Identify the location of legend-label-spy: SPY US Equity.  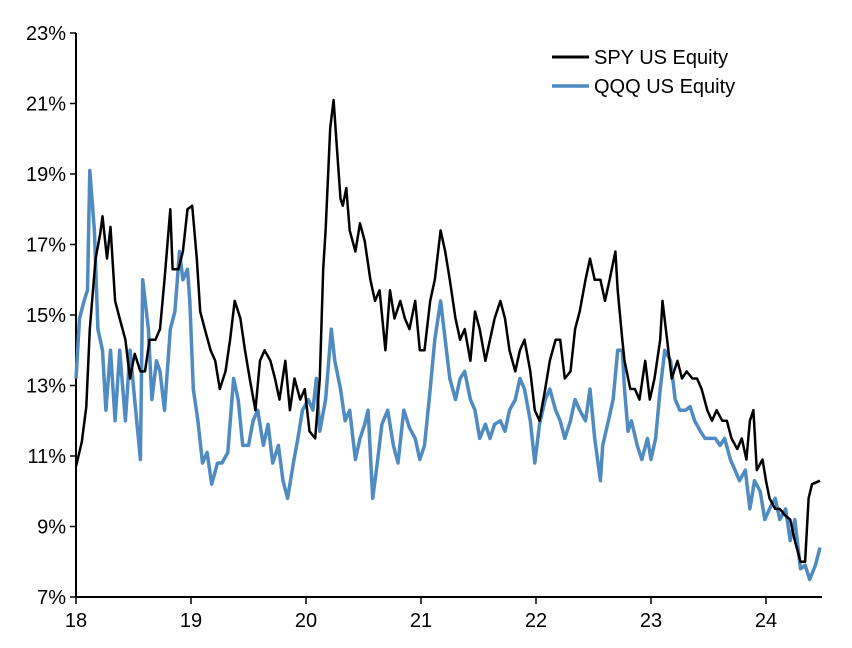
(661, 58).